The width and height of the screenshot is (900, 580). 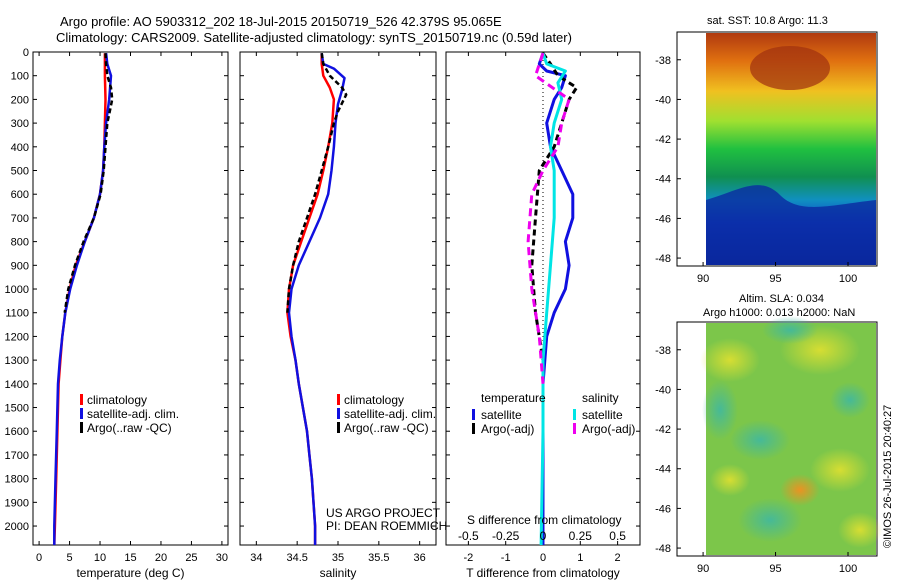 I want to click on x-tick-label-top: -0.25, so click(x=506, y=536).